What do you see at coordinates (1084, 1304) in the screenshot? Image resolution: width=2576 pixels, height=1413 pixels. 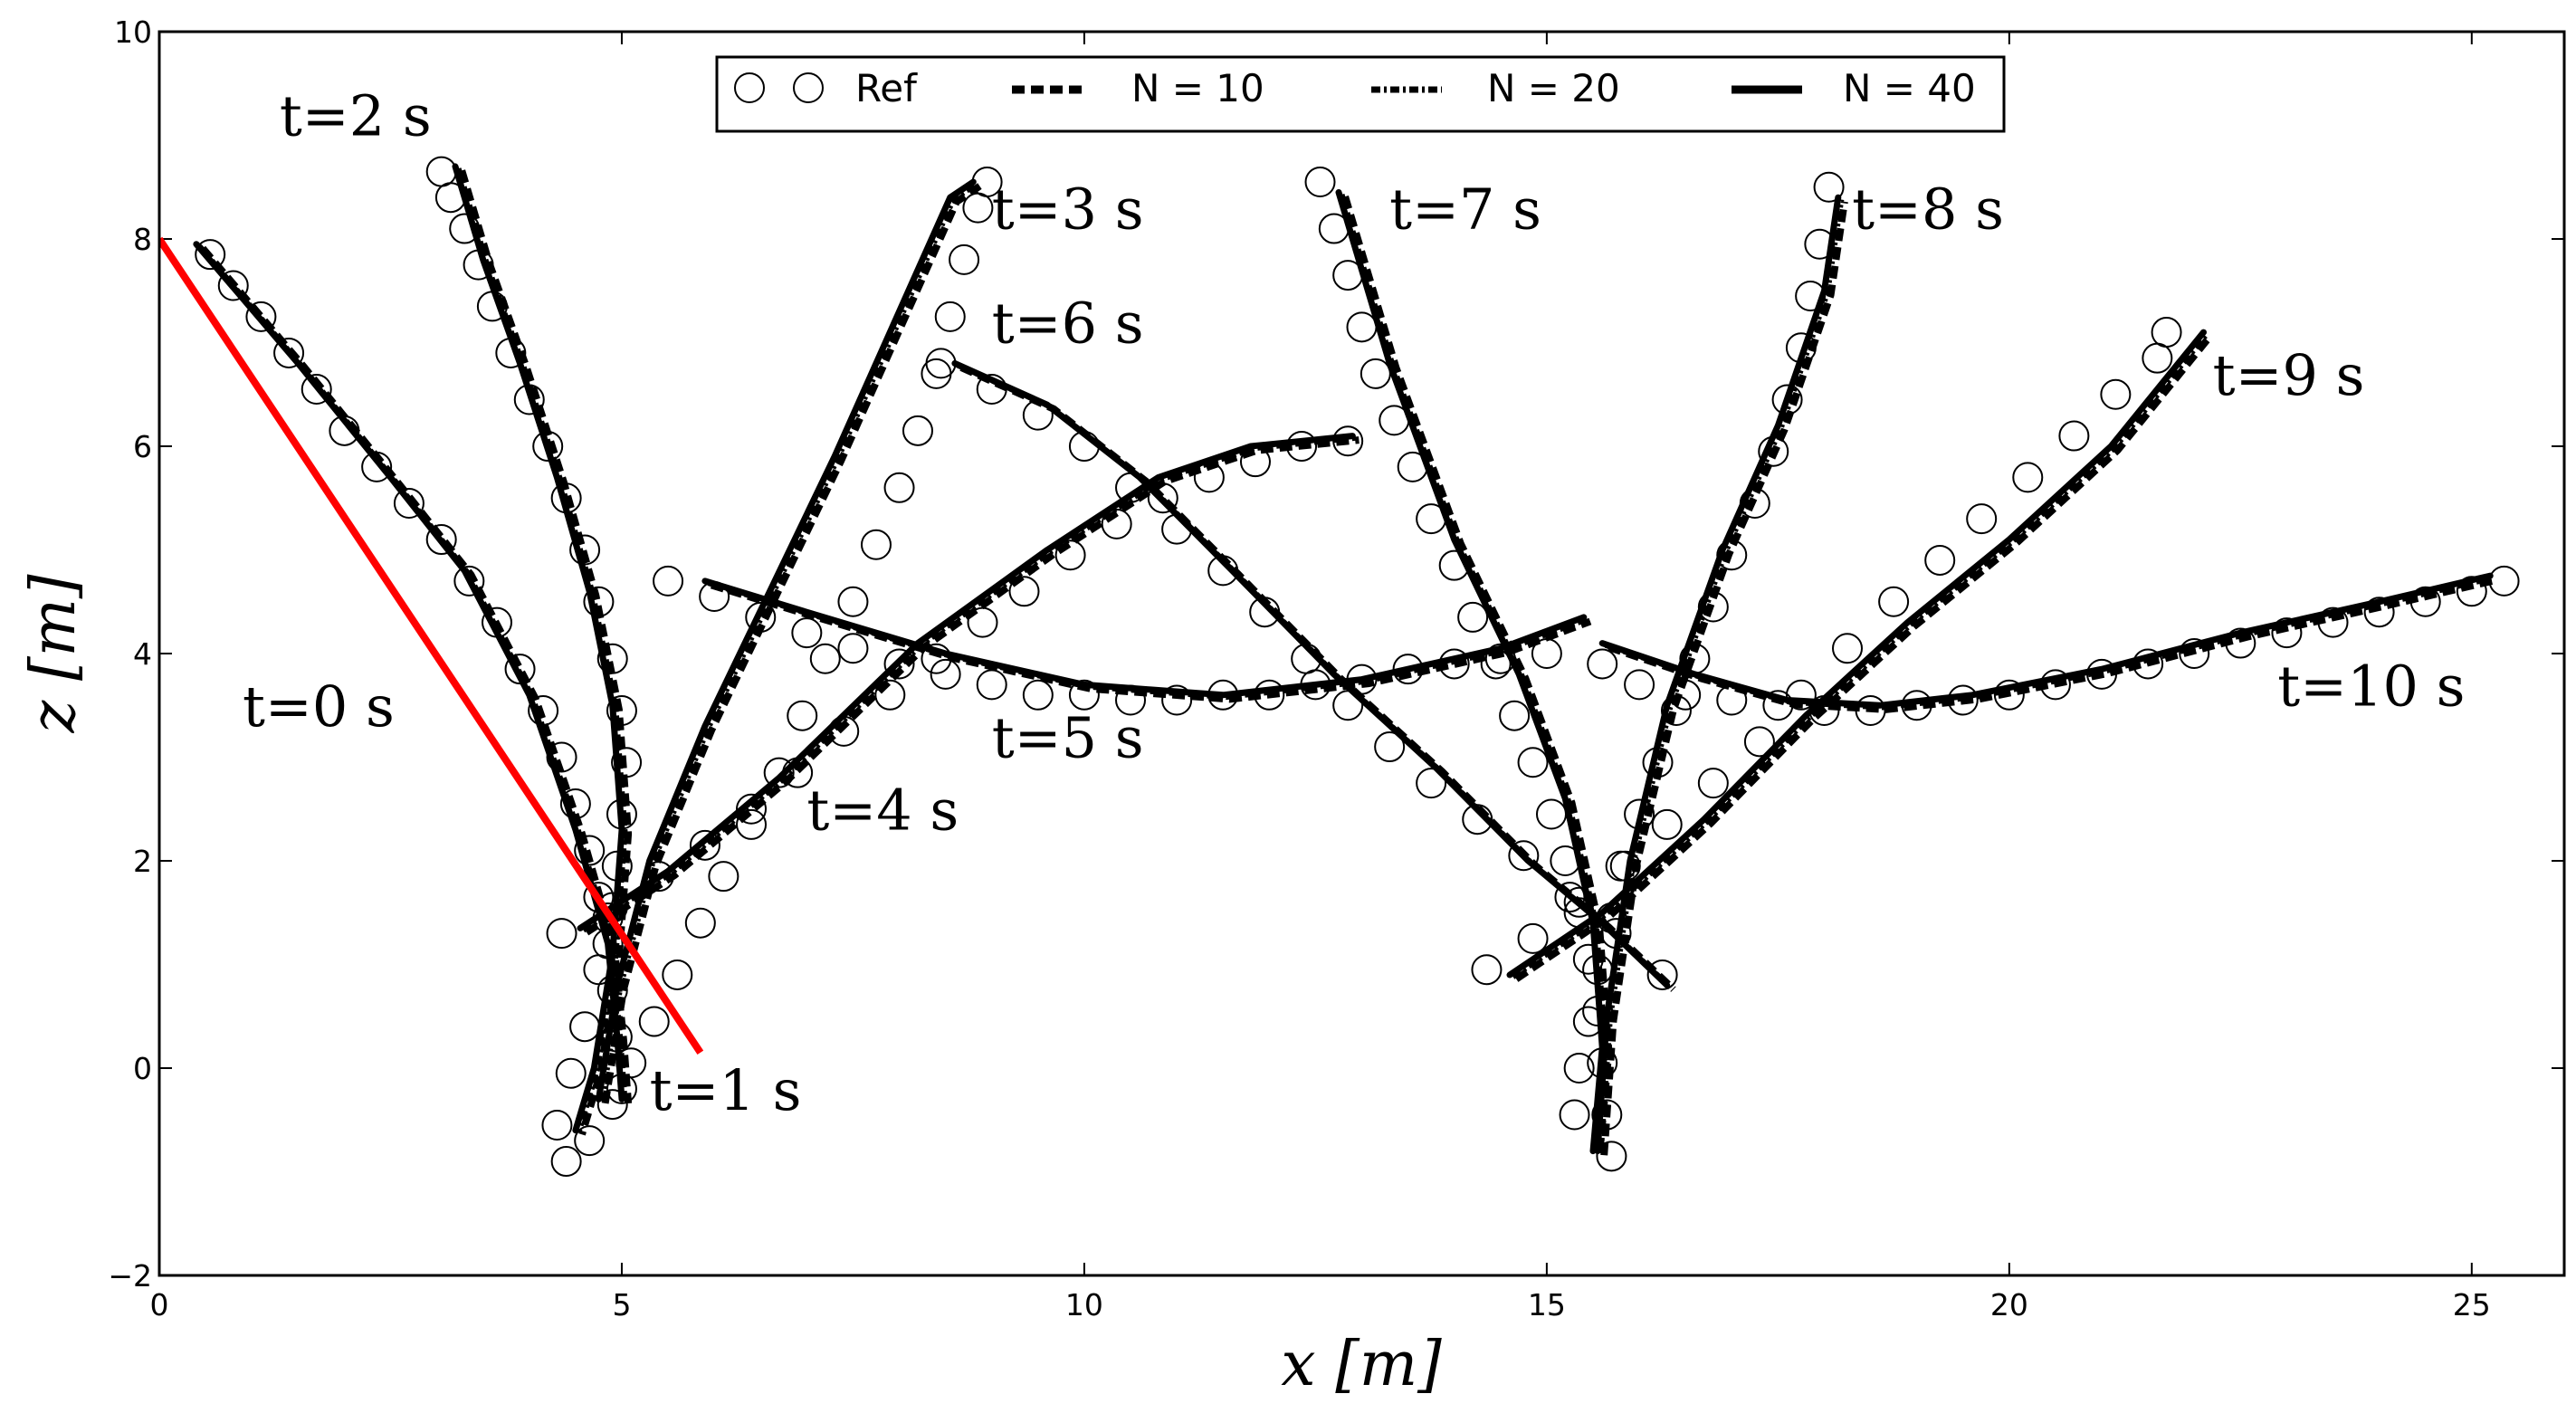 I see `x-tick-label: 10` at bounding box center [1084, 1304].